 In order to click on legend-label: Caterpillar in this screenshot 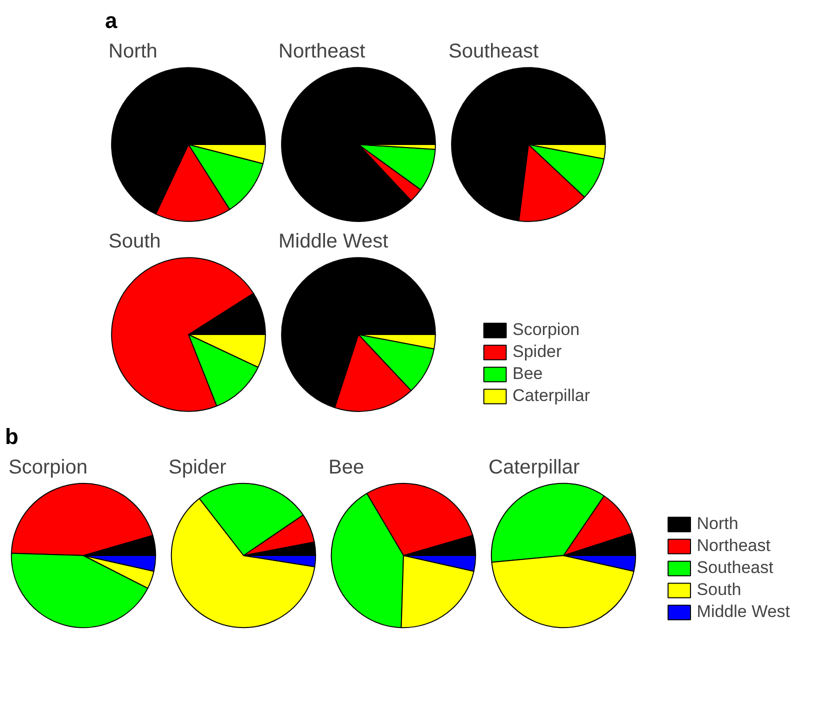, I will do `click(551, 396)`.